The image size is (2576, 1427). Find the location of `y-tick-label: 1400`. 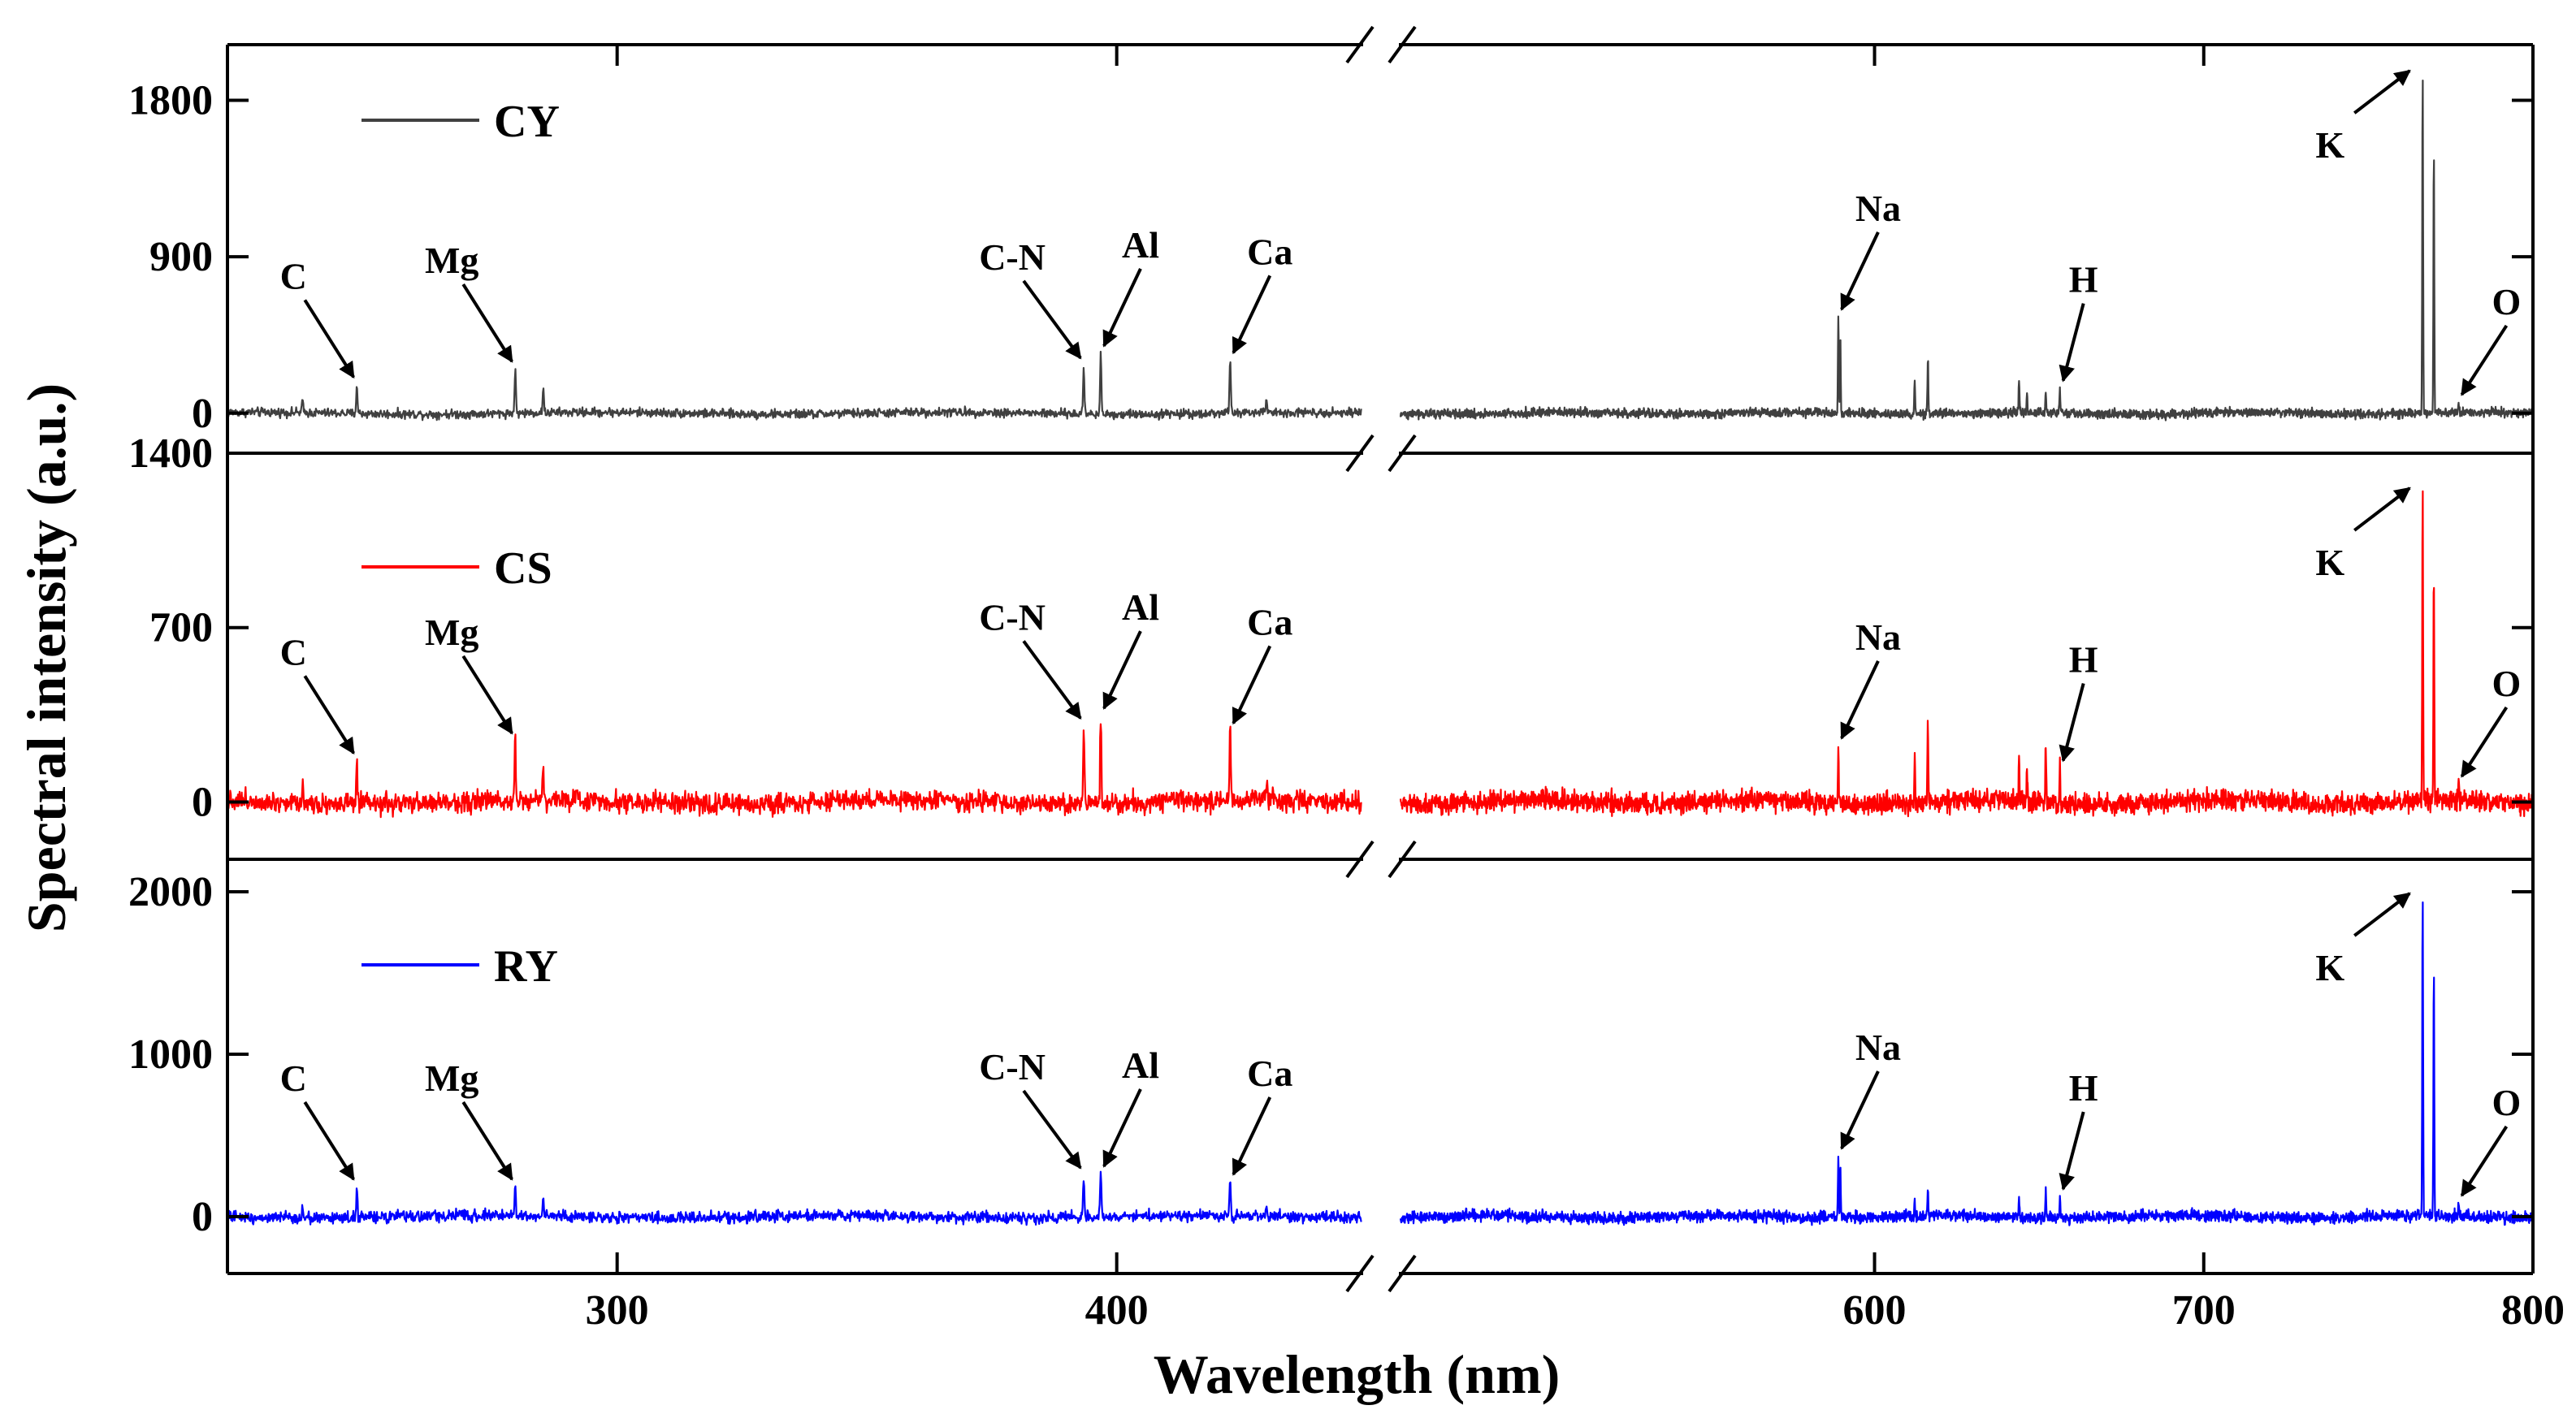

y-tick-label: 1400 is located at coordinates (170, 453).